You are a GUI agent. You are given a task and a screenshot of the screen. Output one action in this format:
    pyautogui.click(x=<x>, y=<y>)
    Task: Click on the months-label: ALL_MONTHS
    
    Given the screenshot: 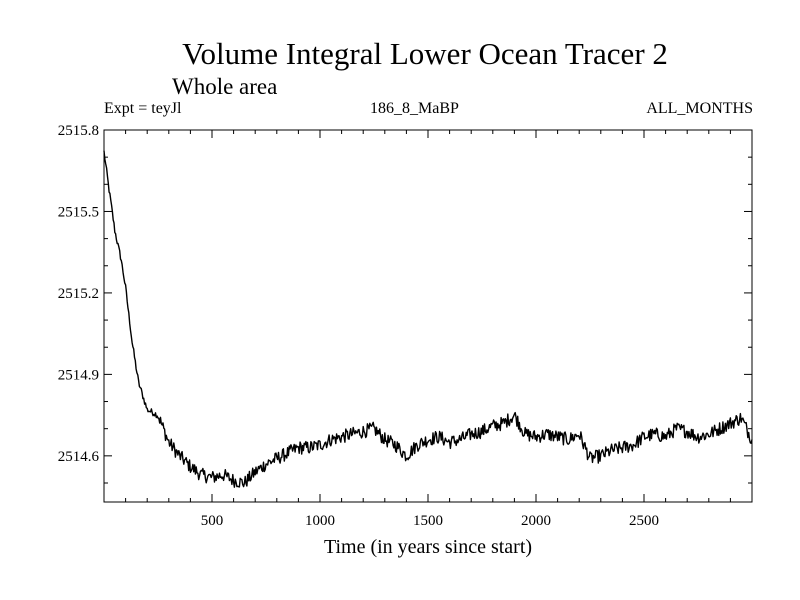 What is the action you would take?
    pyautogui.click(x=699, y=108)
    